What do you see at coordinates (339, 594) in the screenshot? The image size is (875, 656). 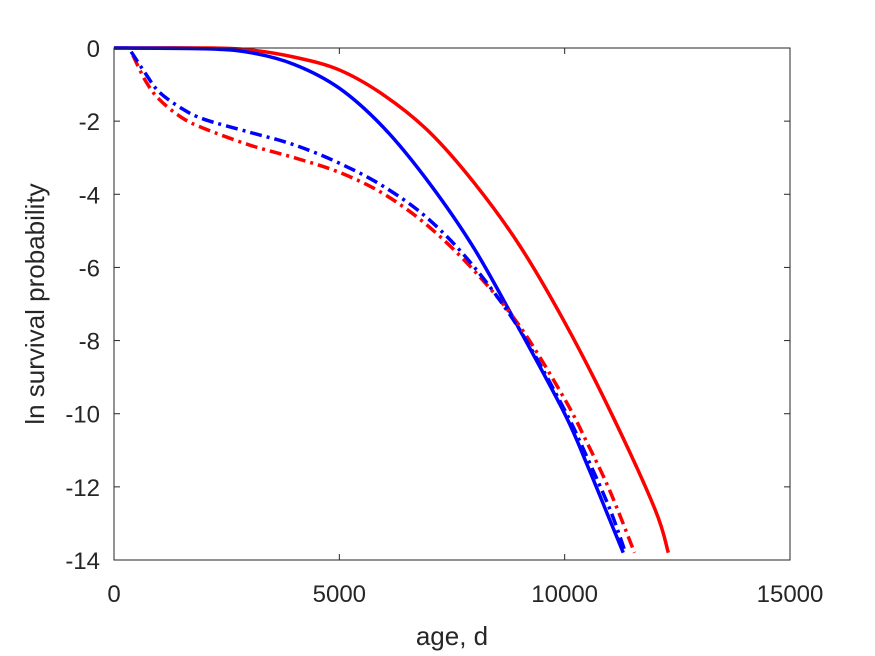 I see `x-tick-label: 5000` at bounding box center [339, 594].